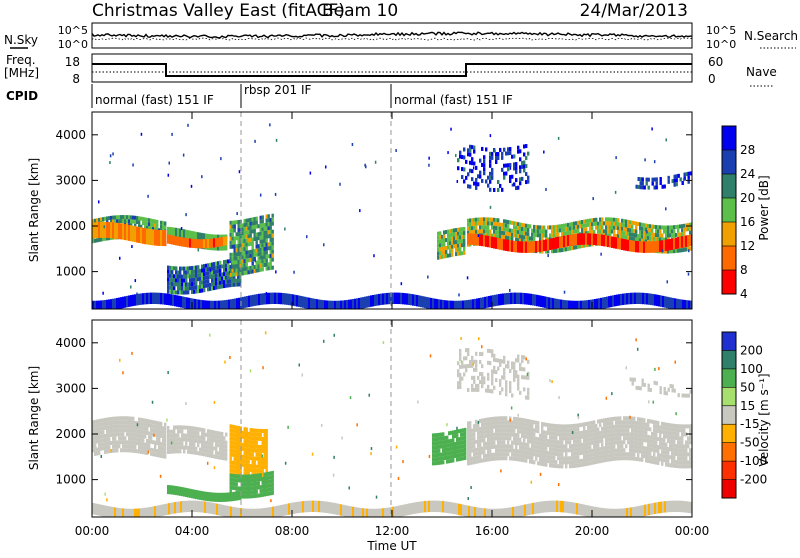  What do you see at coordinates (712, 79) in the screenshot?
I see `nave-tick-bottom: 0` at bounding box center [712, 79].